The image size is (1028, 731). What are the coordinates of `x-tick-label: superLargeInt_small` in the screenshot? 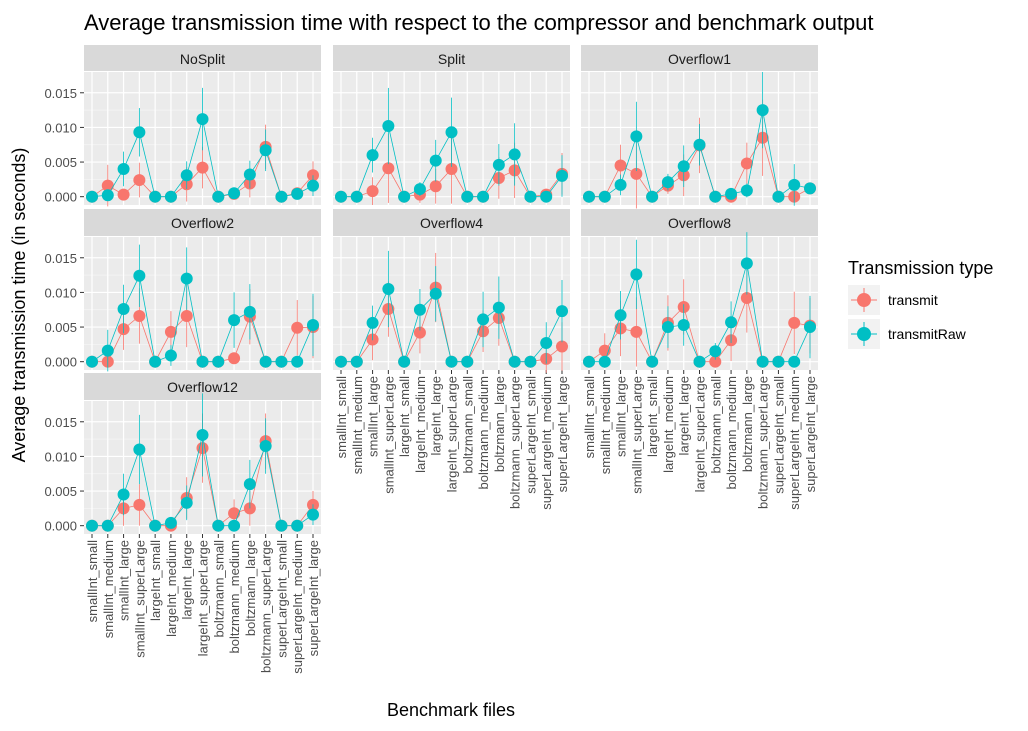 It's located at (778, 435).